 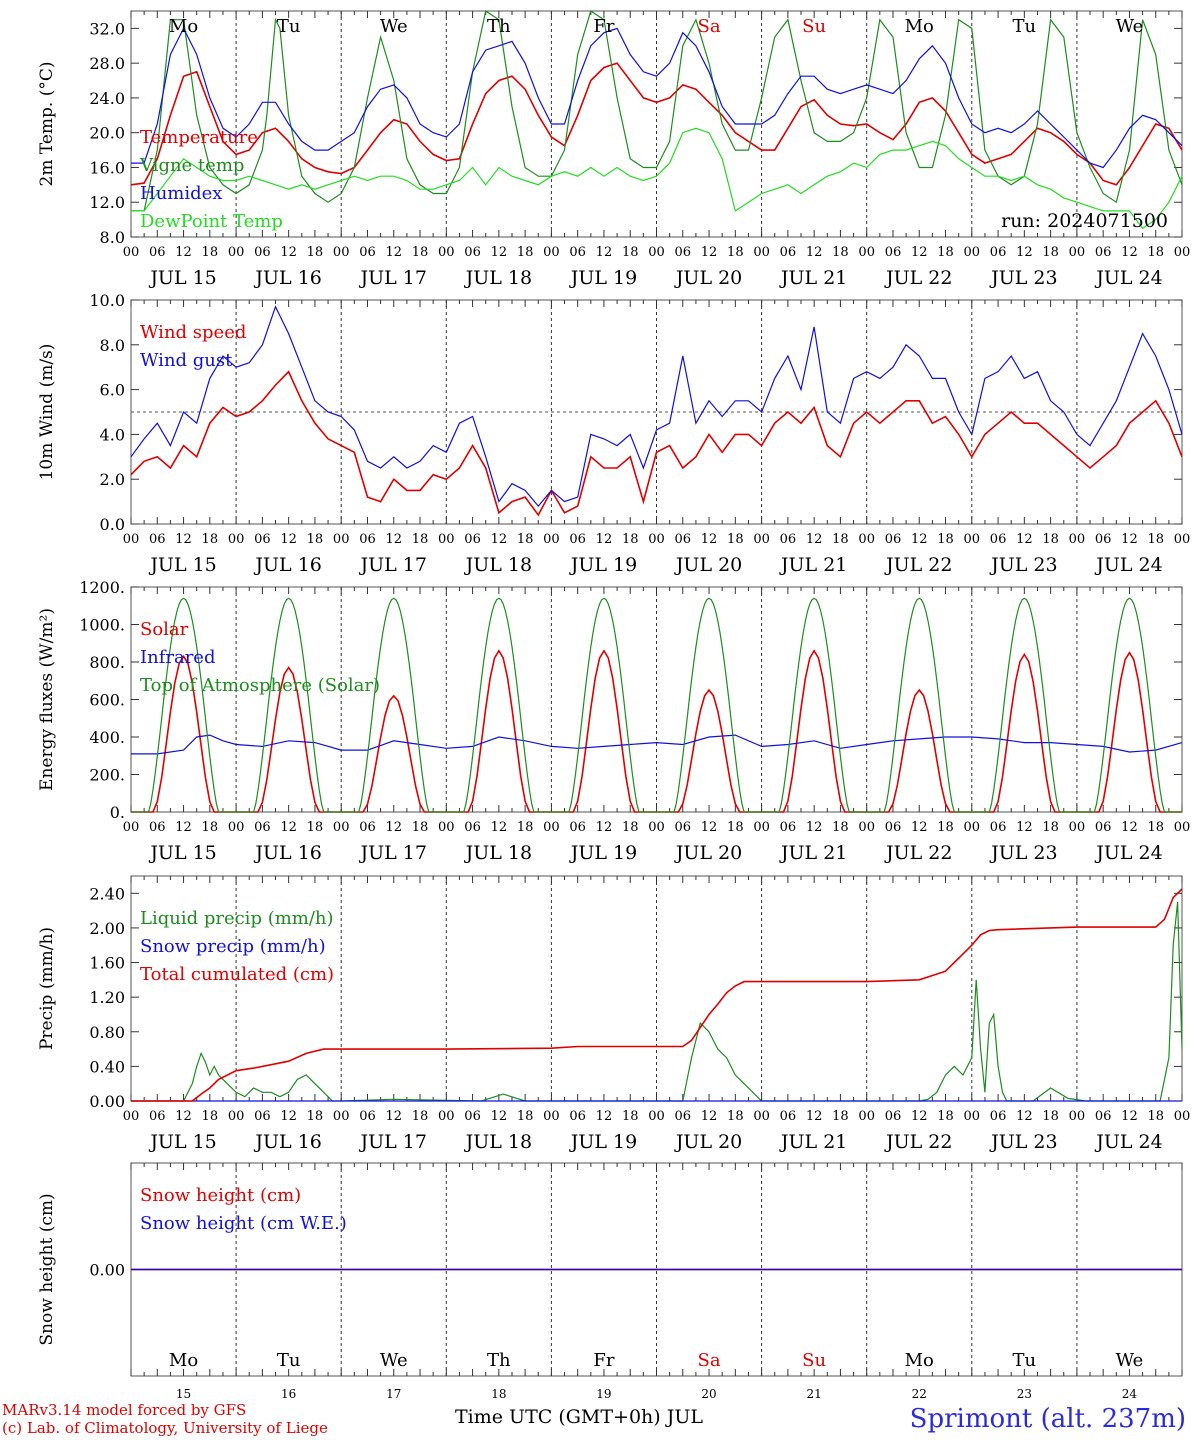 What do you see at coordinates (393, 565) in the screenshot?
I see `date-label: JUL 17` at bounding box center [393, 565].